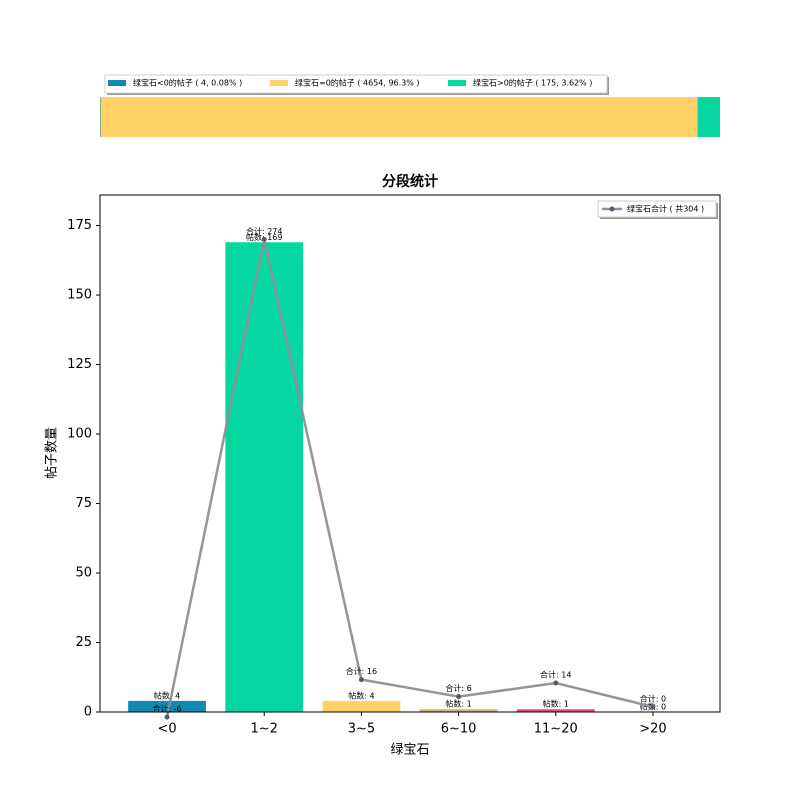  Describe the element at coordinates (652, 729) in the screenshot. I see `x-tick-label: >20` at that location.